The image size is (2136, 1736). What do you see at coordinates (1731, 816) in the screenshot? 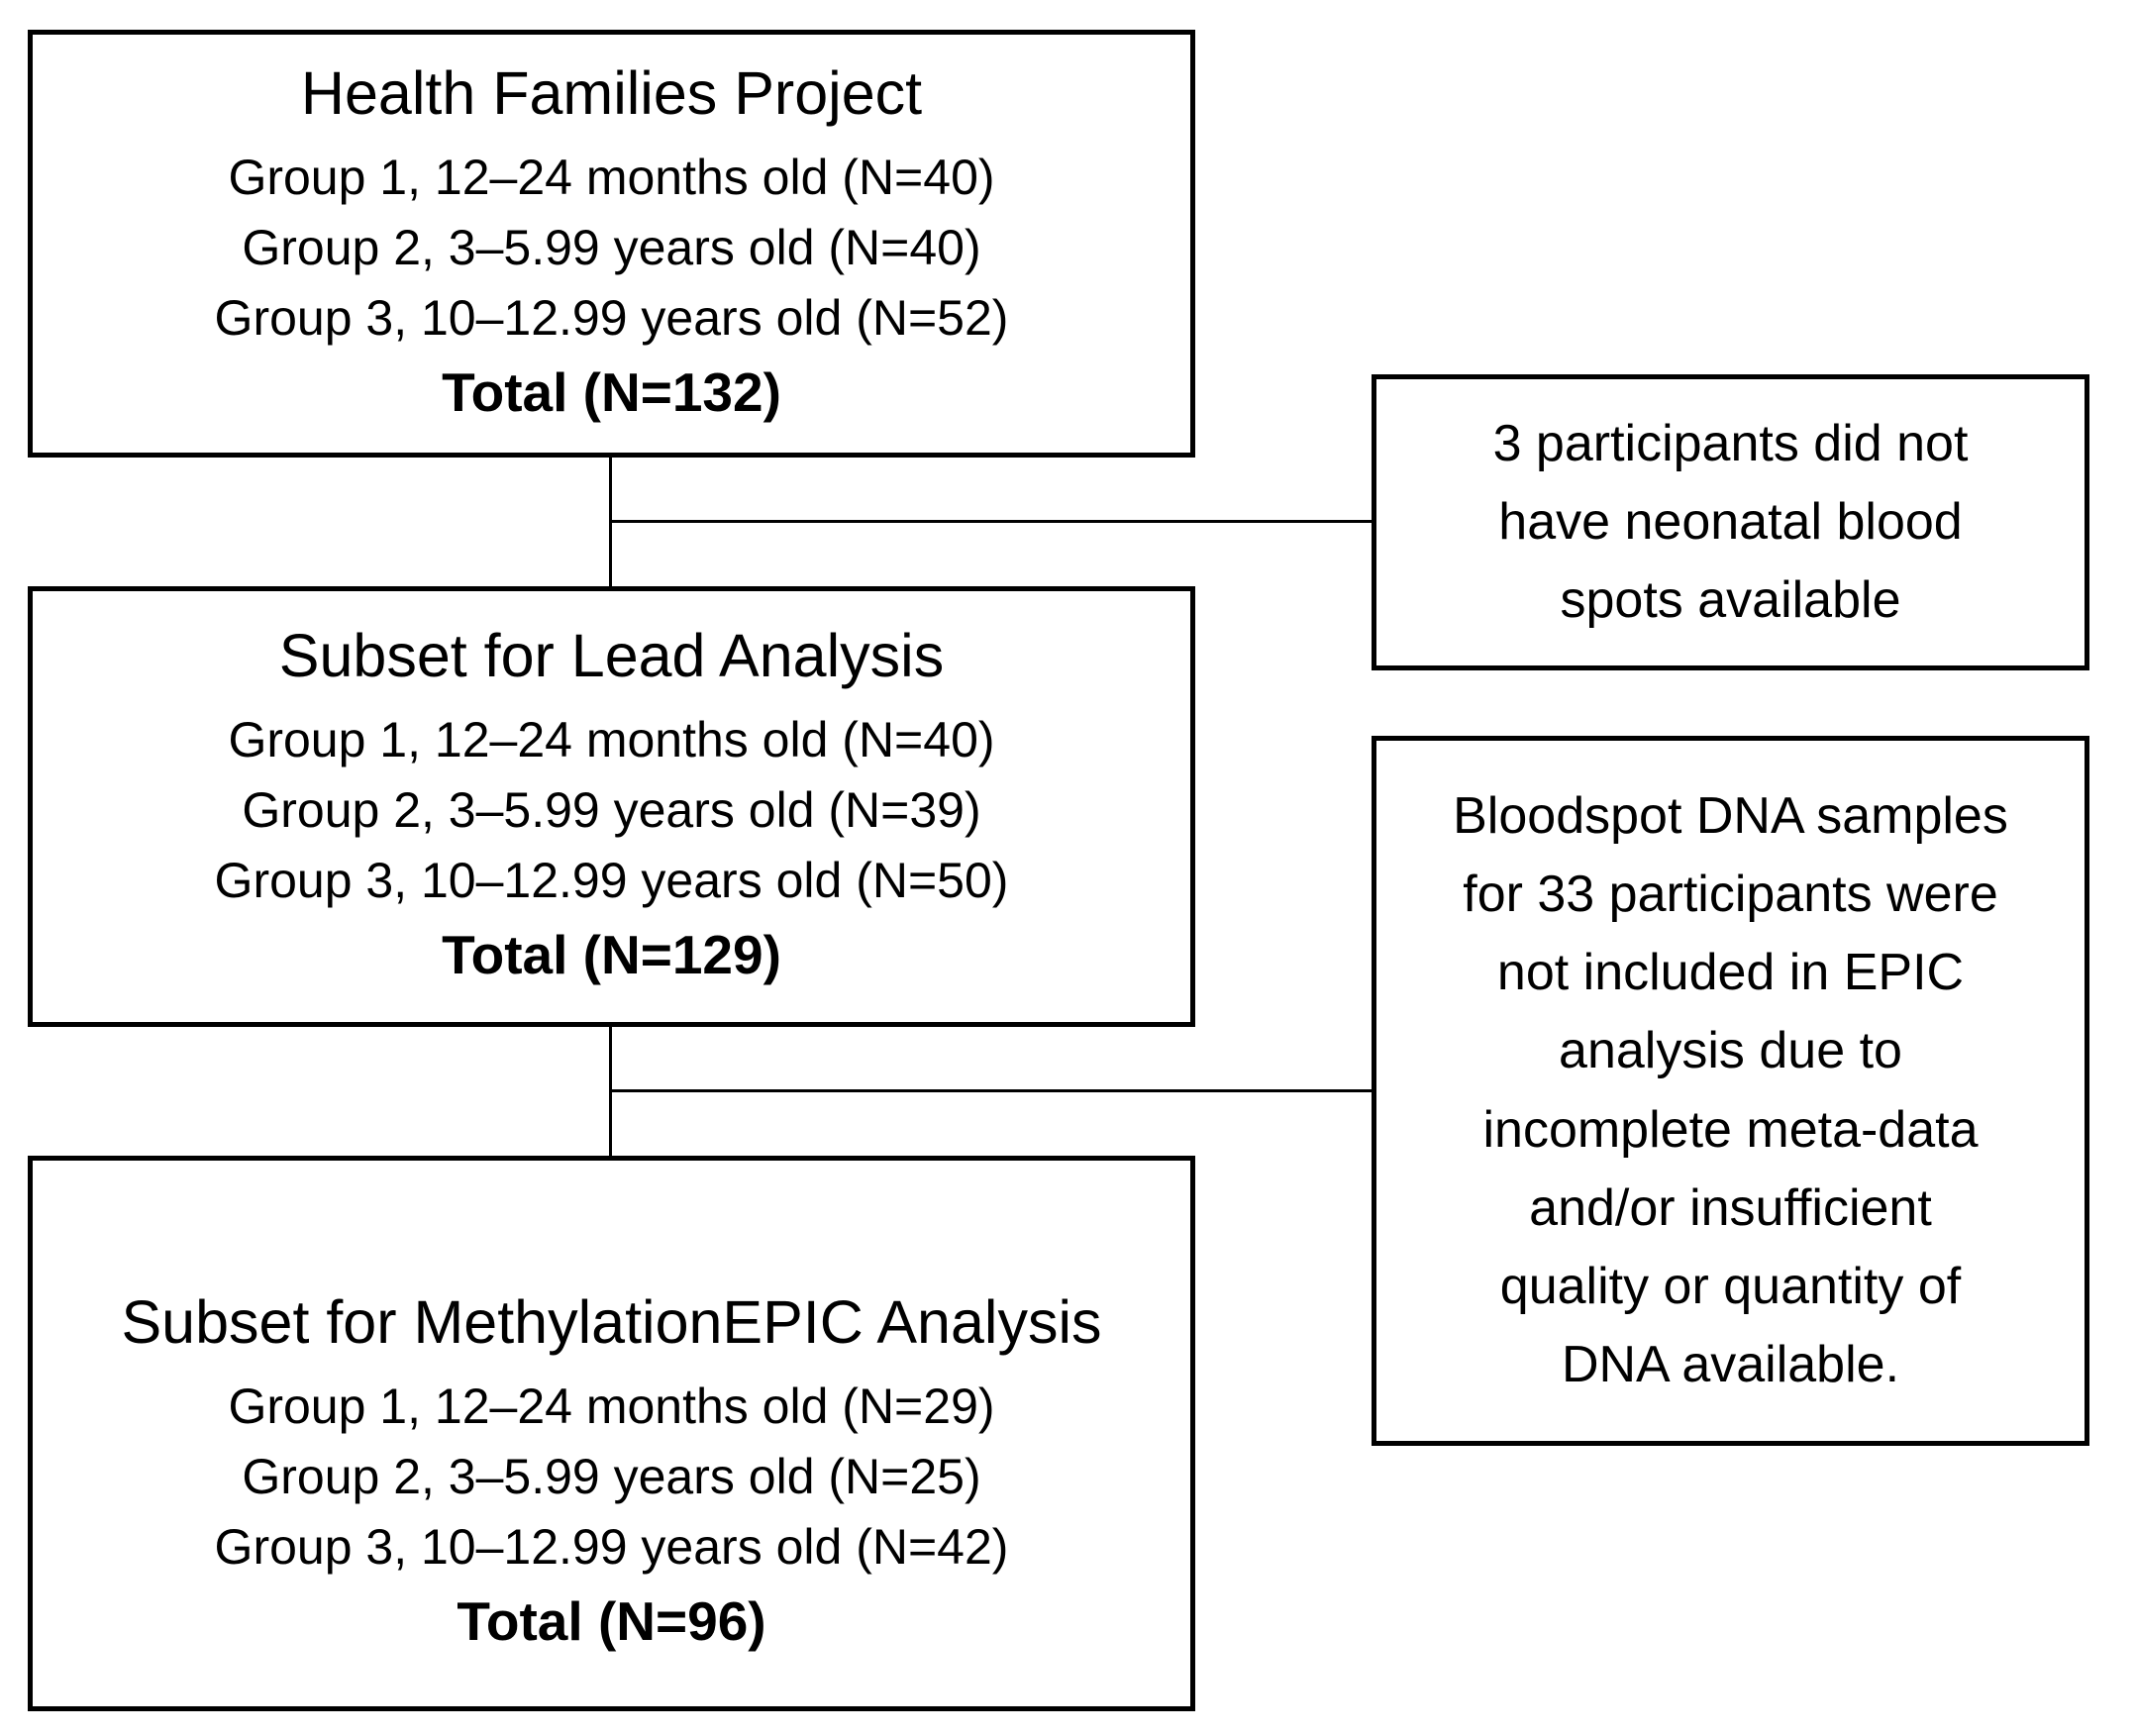
I see `note-line: Bloodspot DNA samples` at bounding box center [1731, 816].